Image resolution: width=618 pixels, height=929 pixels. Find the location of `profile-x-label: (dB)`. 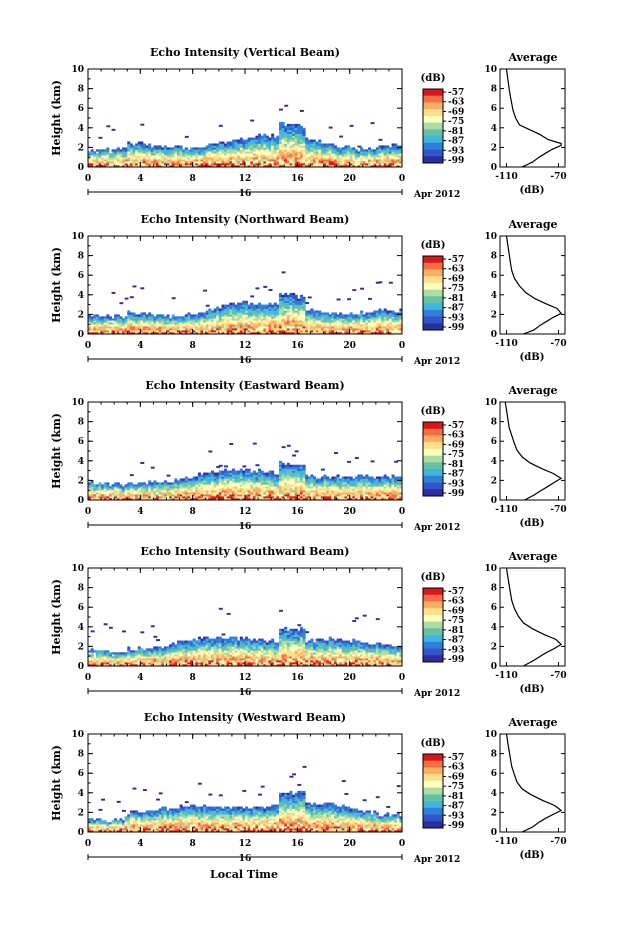

profile-x-label: (dB) is located at coordinates (532, 357).